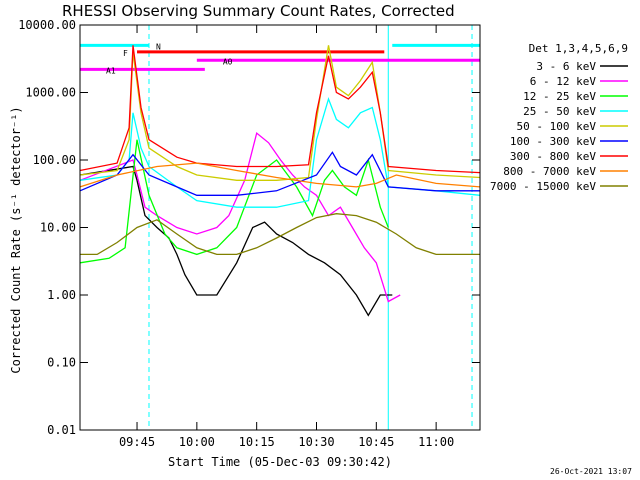  Describe the element at coordinates (563, 81) in the screenshot. I see `legend-label: 6 - 12 keV` at that location.